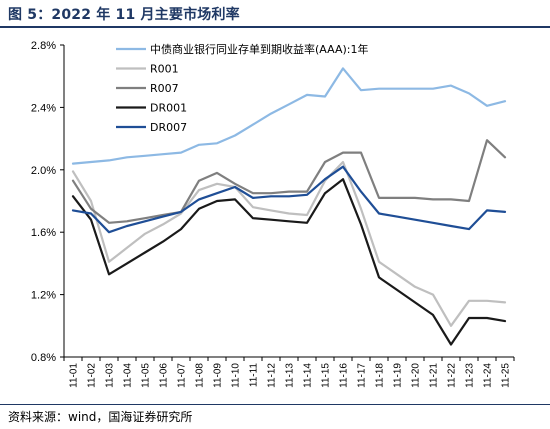 This screenshot has height=429, width=550. Describe the element at coordinates (290, 375) in the screenshot. I see `x-tick-label: 11-13` at that location.